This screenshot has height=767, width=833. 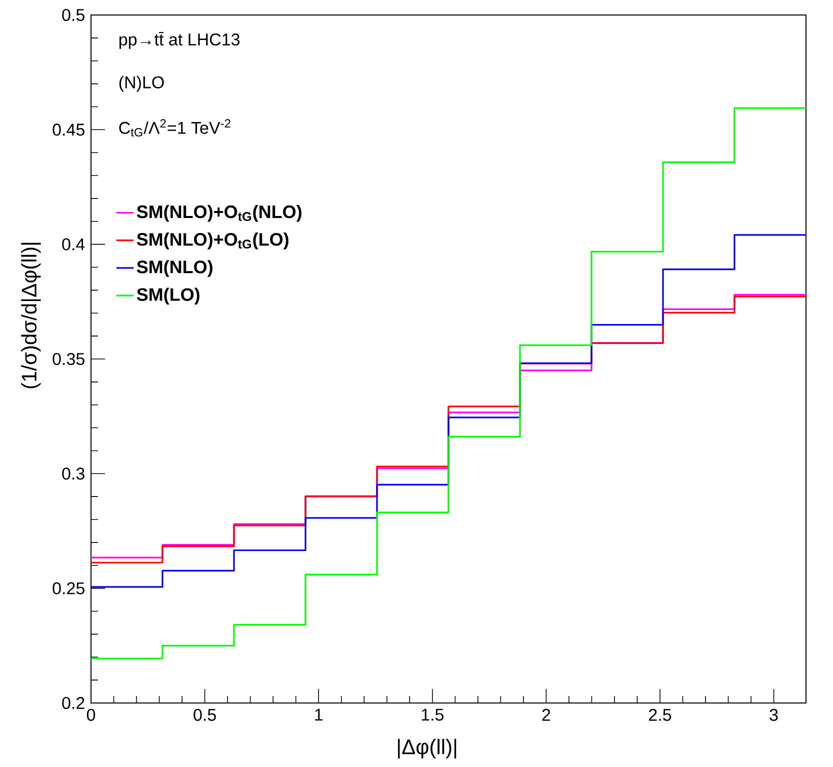 What do you see at coordinates (174, 268) in the screenshot?
I see `legend-label: SM(NLO)` at bounding box center [174, 268].